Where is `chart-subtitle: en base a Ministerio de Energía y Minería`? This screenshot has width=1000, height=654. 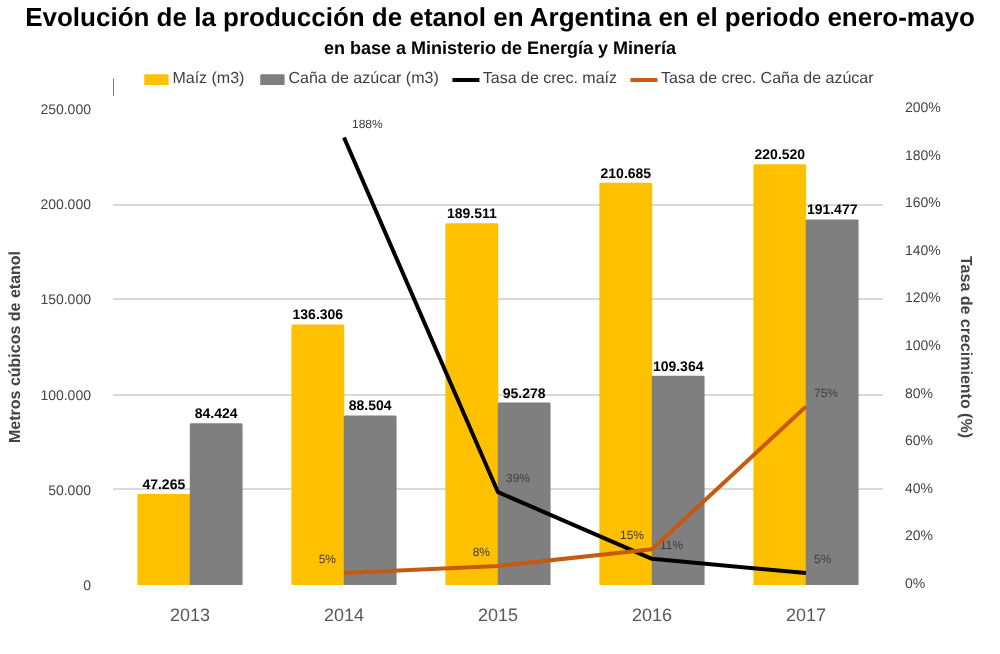
chart-subtitle: en base a Ministerio de Energía y Minería is located at coordinates (500, 49).